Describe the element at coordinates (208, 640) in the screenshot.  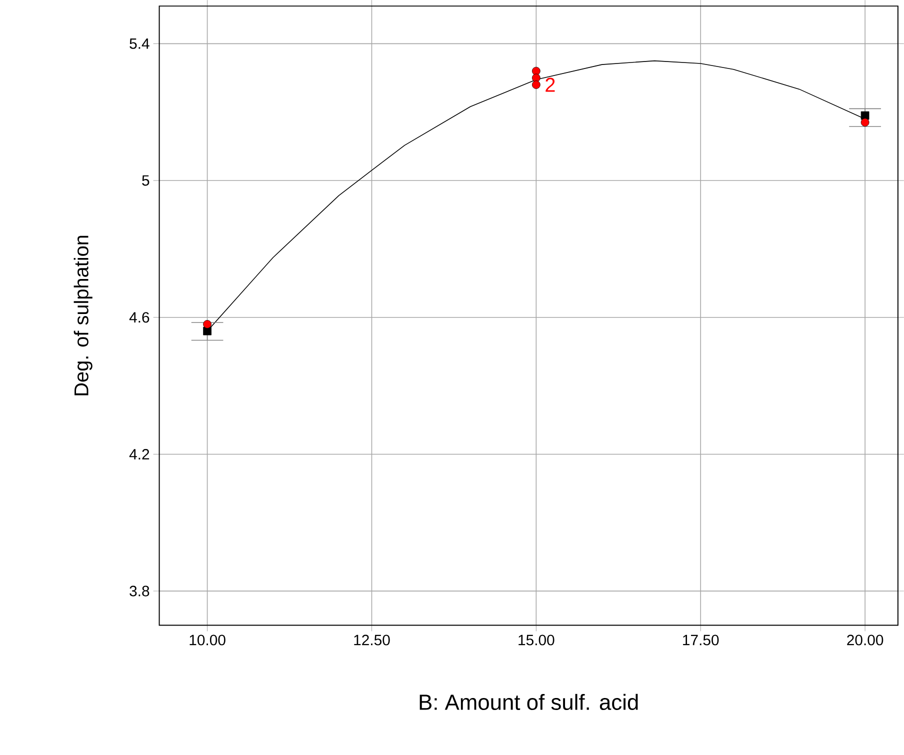
I see `x-tick-label: 10.00` at that location.